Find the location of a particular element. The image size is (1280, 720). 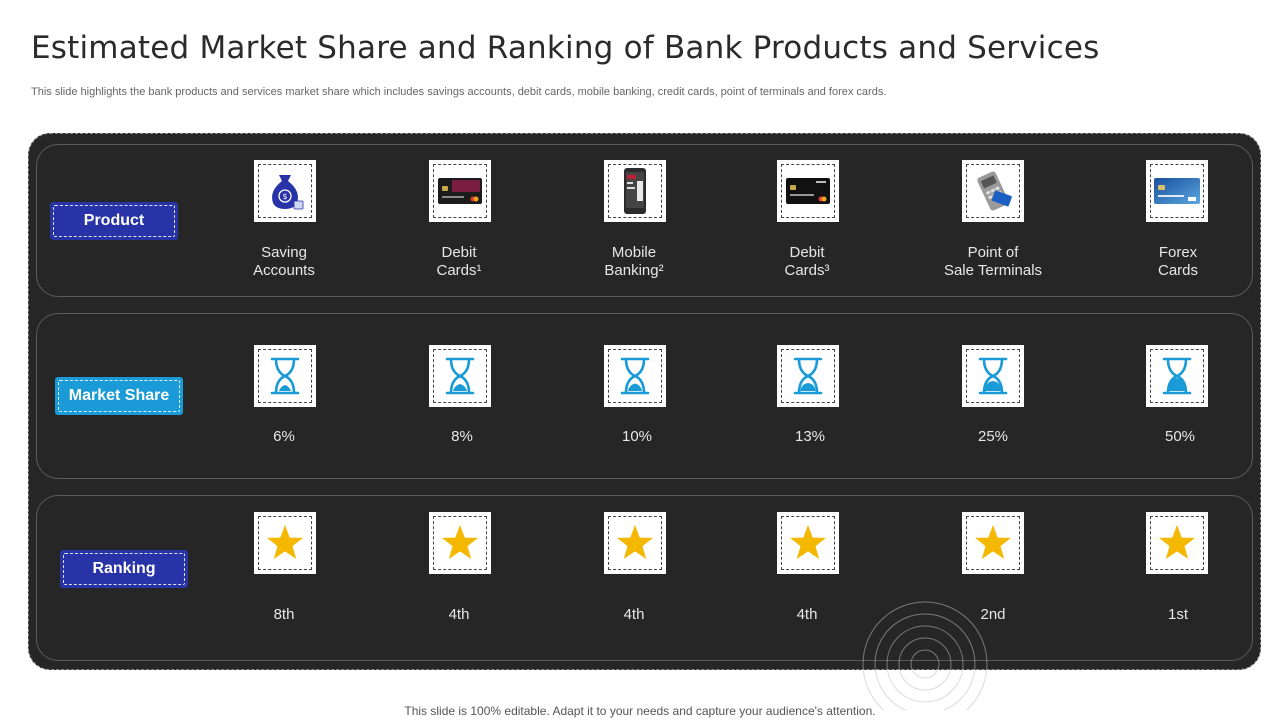

ranking-row-label: Ranking is located at coordinates (124, 569).